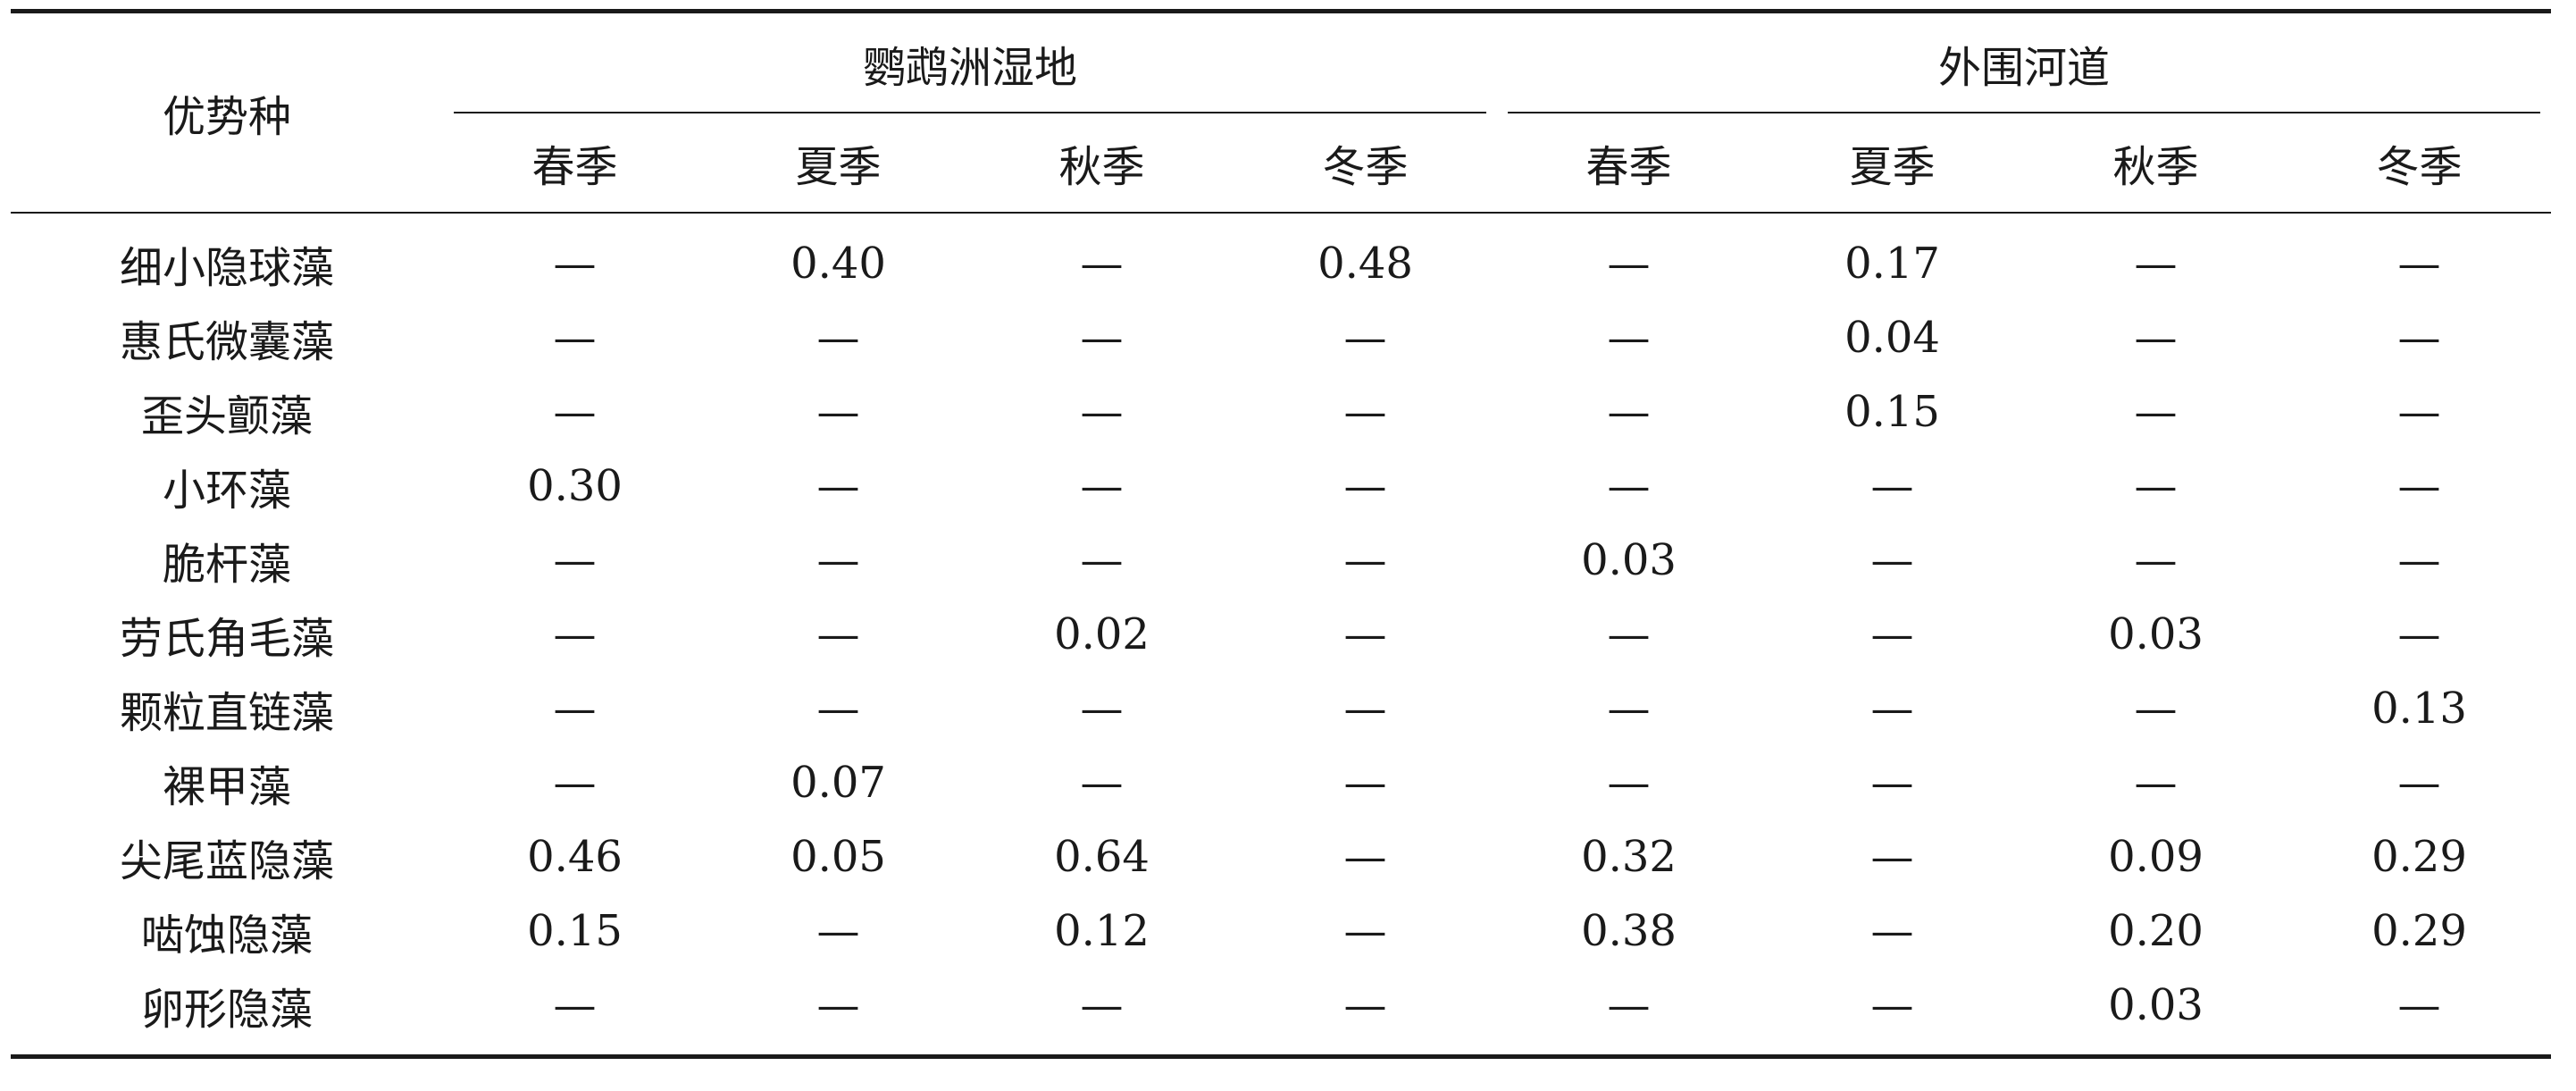 The width and height of the screenshot is (2576, 1091). What do you see at coordinates (971, 68) in the screenshot?
I see `group-label: 鹦鹉洲湿地` at bounding box center [971, 68].